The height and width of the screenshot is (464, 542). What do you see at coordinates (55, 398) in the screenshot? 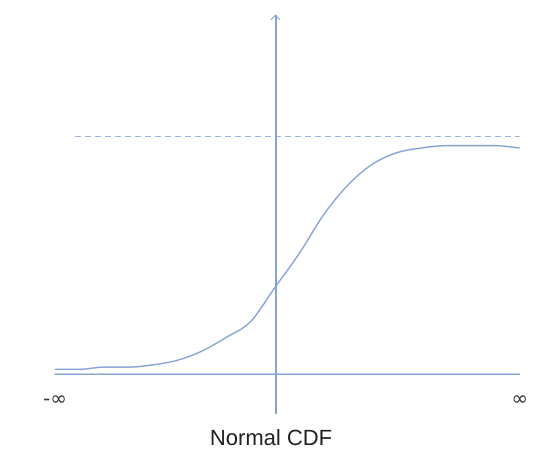
I see `x-tick-label: -∞` at bounding box center [55, 398].